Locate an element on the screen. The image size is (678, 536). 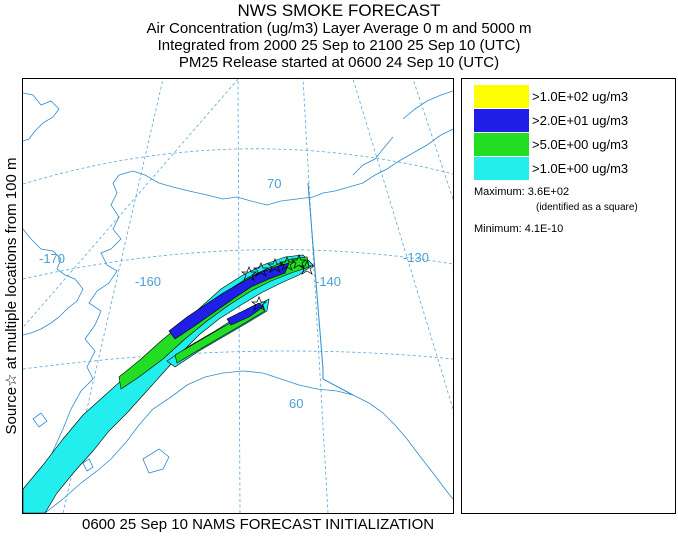
island-group is located at coordinates (63, 442).